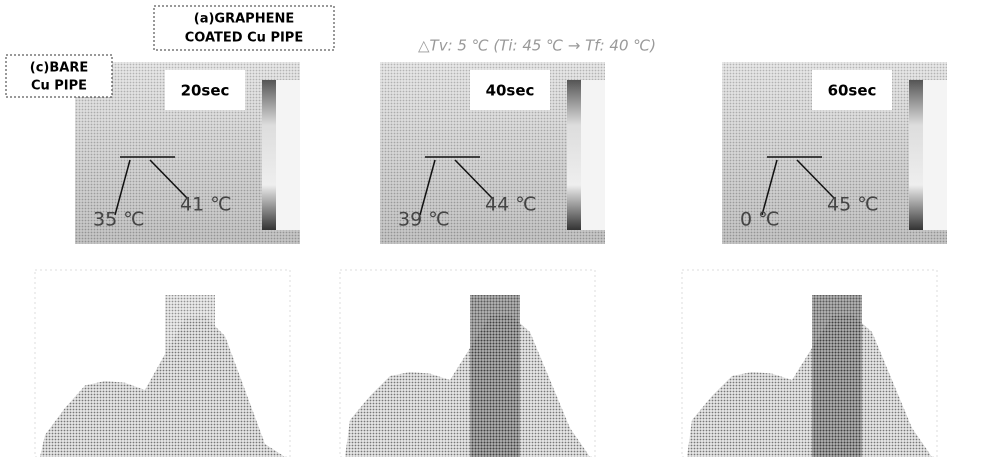 This screenshot has height=457, width=982. What do you see at coordinates (511, 205) in the screenshot?
I see `right-temp: 44 ℃` at bounding box center [511, 205].